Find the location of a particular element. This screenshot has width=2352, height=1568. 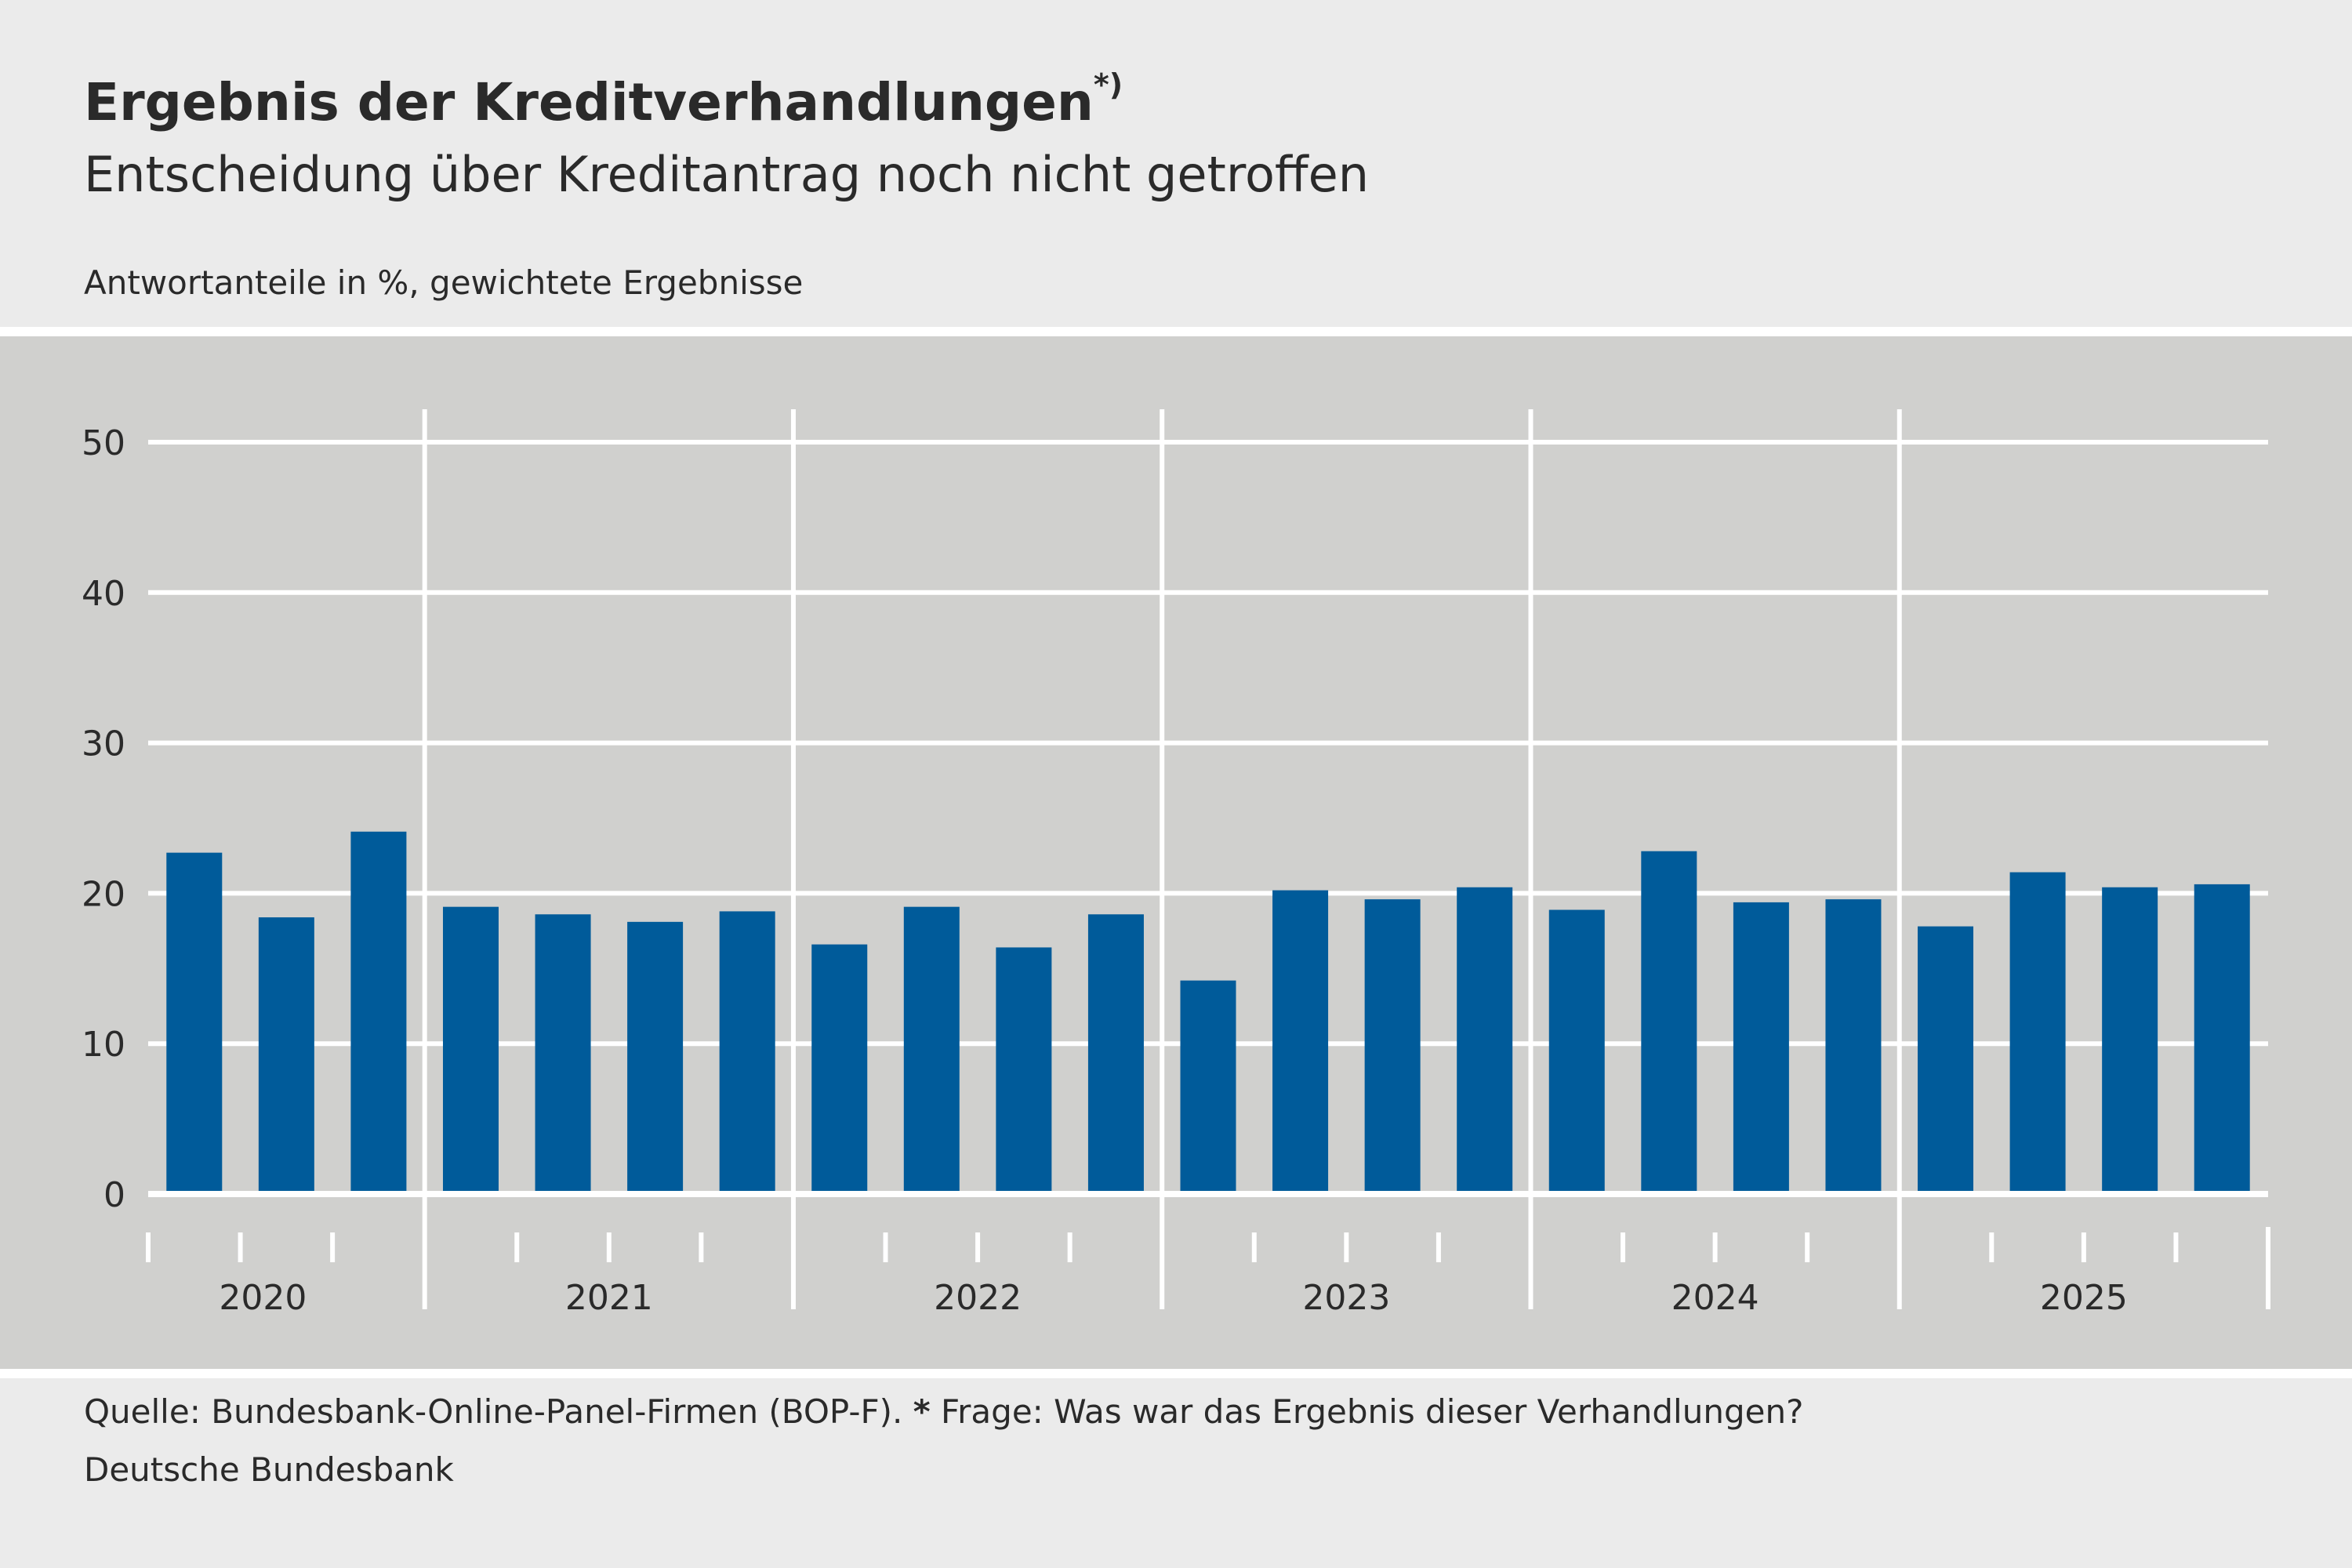

x-tick-label: 2022 is located at coordinates (978, 1298).